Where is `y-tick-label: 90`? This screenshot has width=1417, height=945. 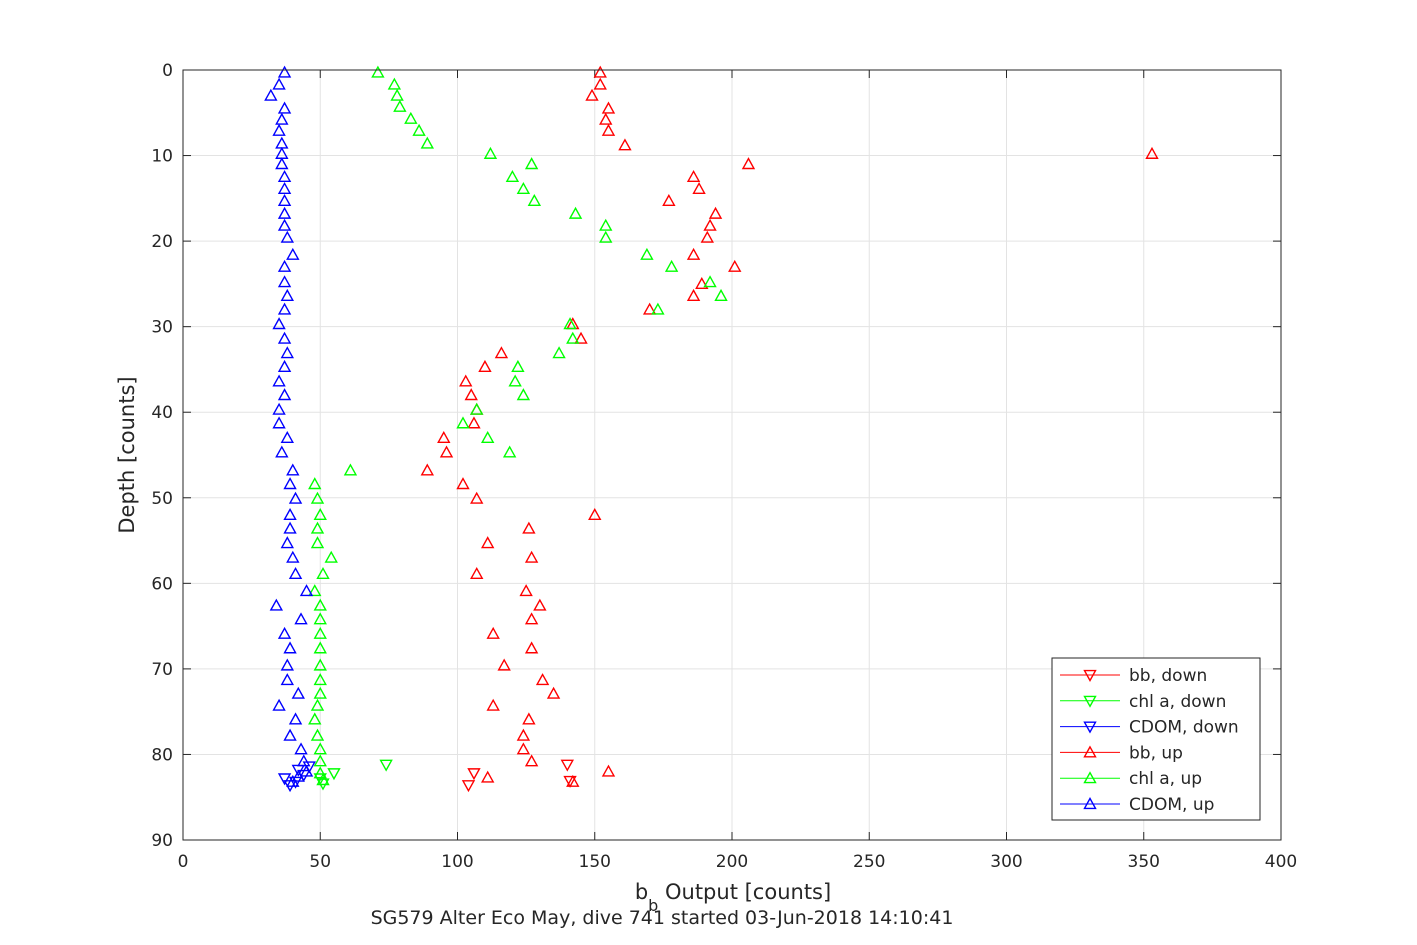
y-tick-label: 90 is located at coordinates (162, 841).